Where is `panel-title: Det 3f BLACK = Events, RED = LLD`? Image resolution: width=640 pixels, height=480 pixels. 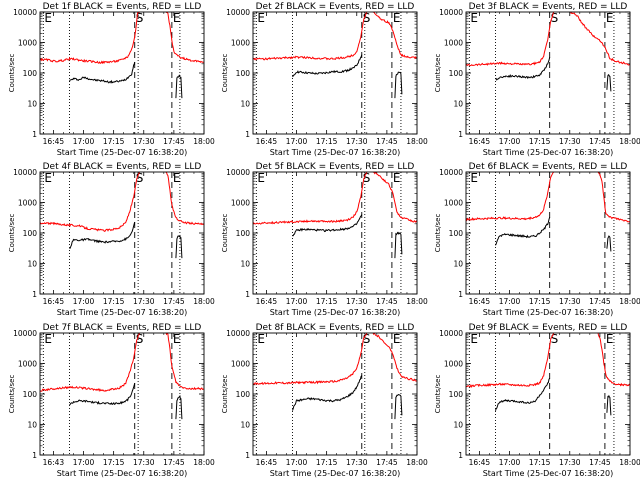
panel-title: Det 3f BLACK = Events, RED = LLD is located at coordinates (548, 7).